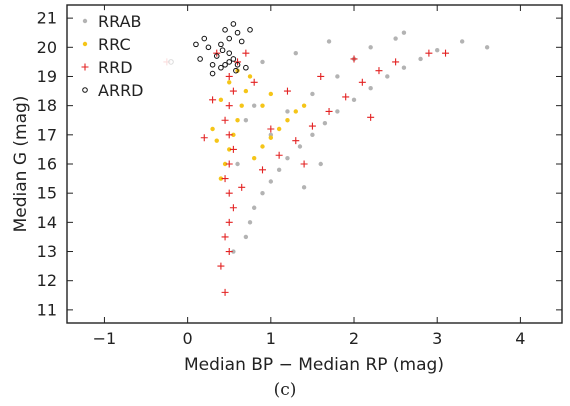 This screenshot has height=406, width=570. I want to click on legend-label-rrd: RRD, so click(115, 67).